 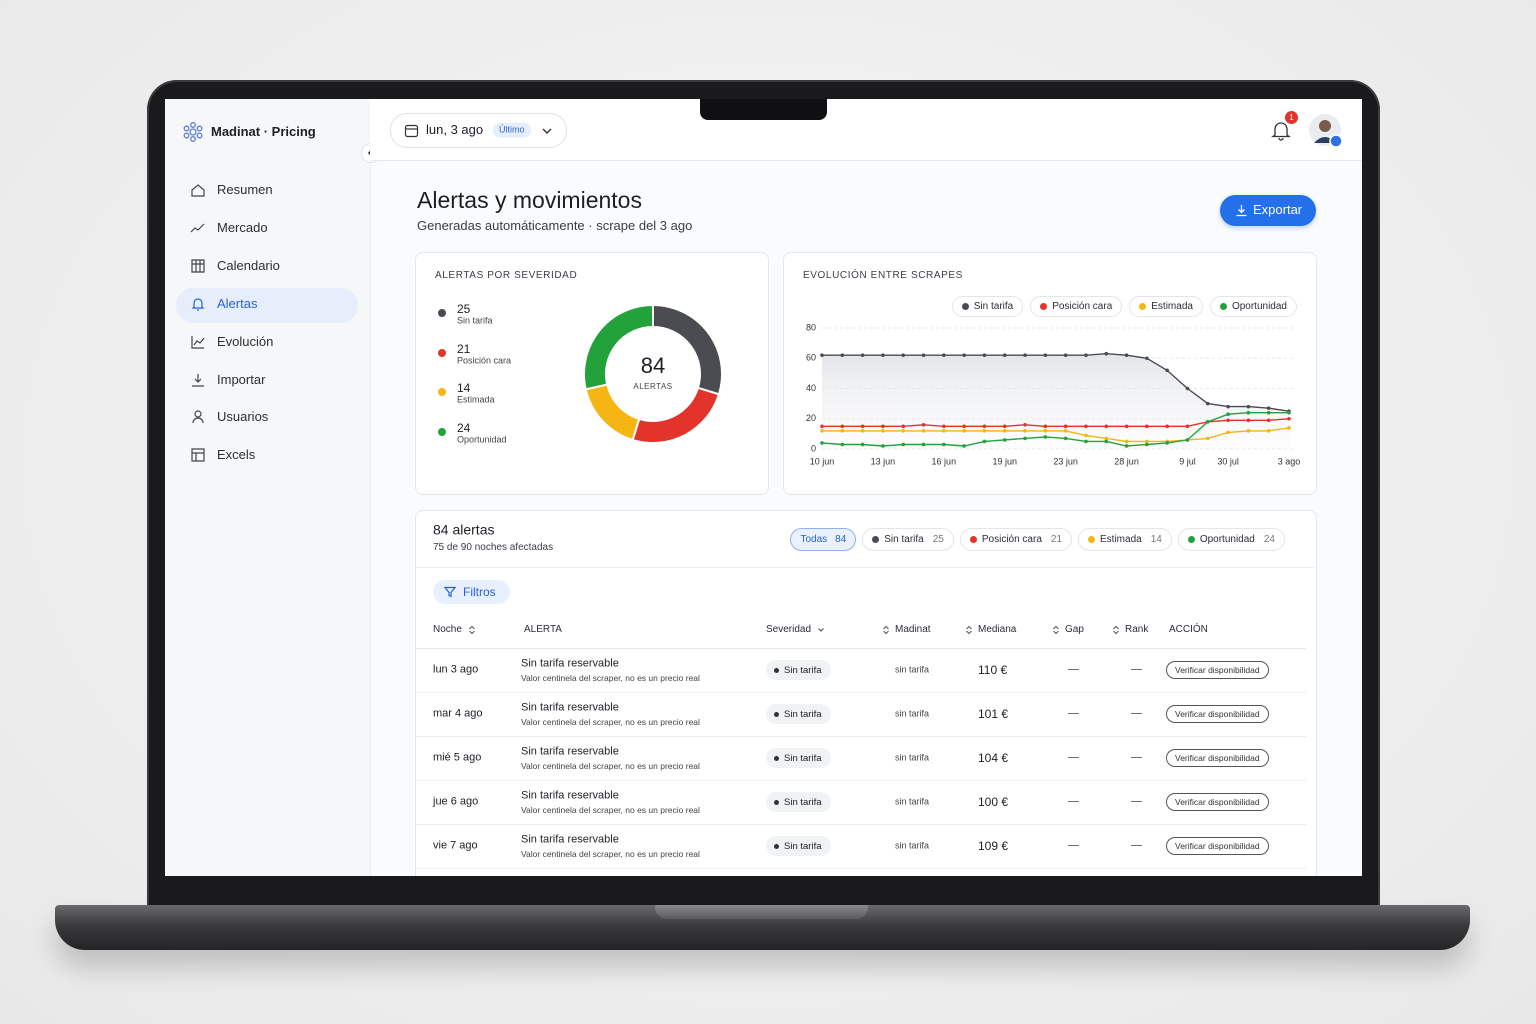 I want to click on x-tick-label: 10 jun, so click(x=822, y=461).